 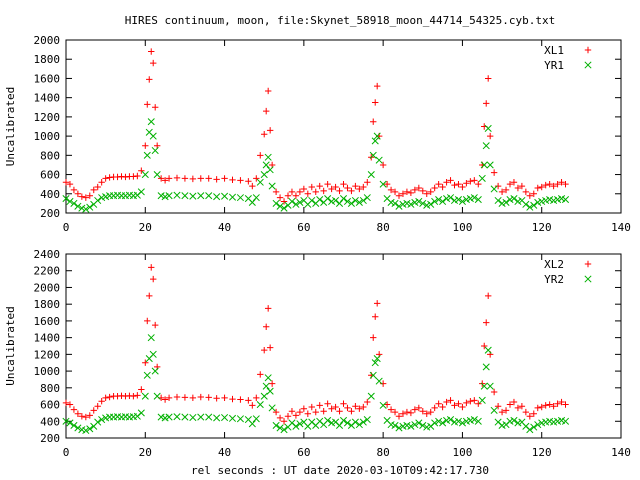 What do you see at coordinates (145, 452) in the screenshot?
I see `x-tick-label: 20` at bounding box center [145, 452].